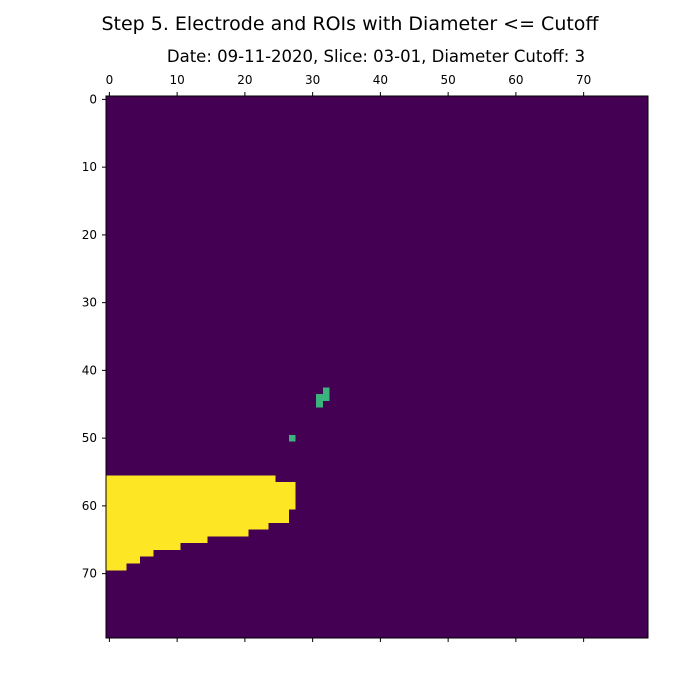 This screenshot has height=700, width=700. Describe the element at coordinates (93, 99) in the screenshot. I see `y-tick-label: 0` at that location.